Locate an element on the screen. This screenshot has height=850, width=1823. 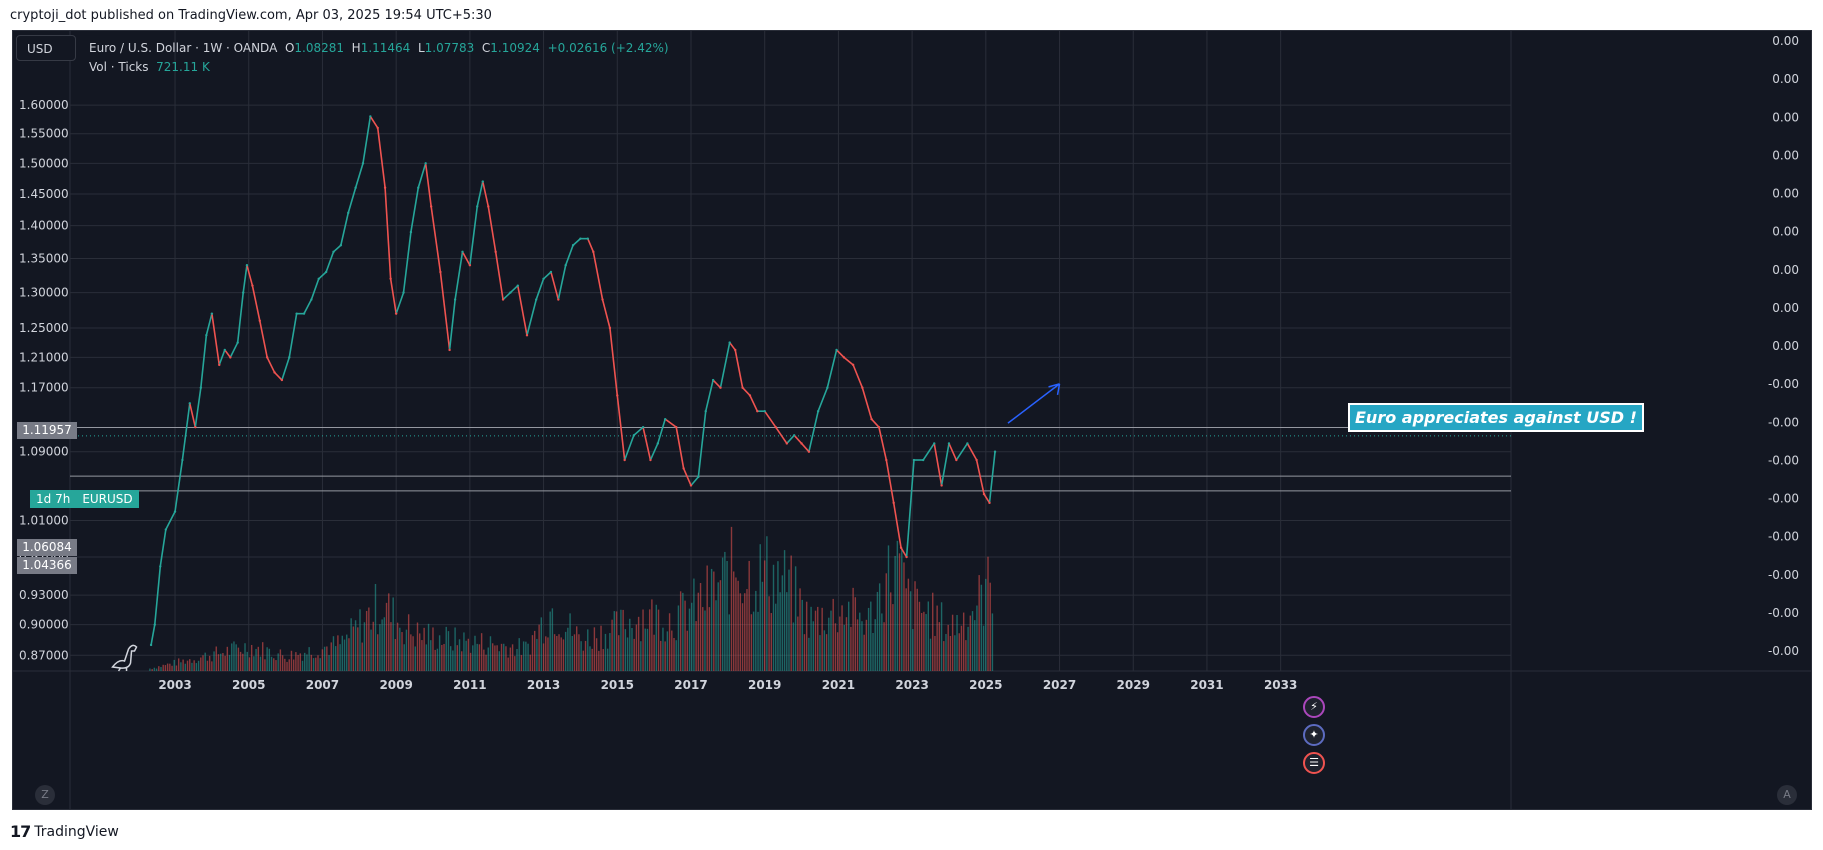
legend-symbol: Euro / U.S. Dollar · 1W · OANDA is located at coordinates (183, 48).